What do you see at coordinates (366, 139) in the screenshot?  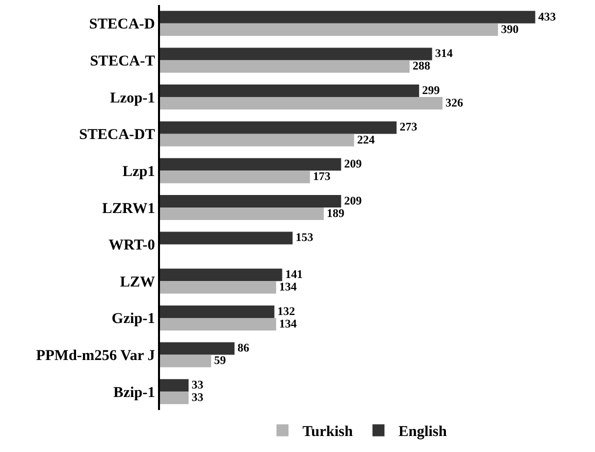 I see `data-label: 224` at bounding box center [366, 139].